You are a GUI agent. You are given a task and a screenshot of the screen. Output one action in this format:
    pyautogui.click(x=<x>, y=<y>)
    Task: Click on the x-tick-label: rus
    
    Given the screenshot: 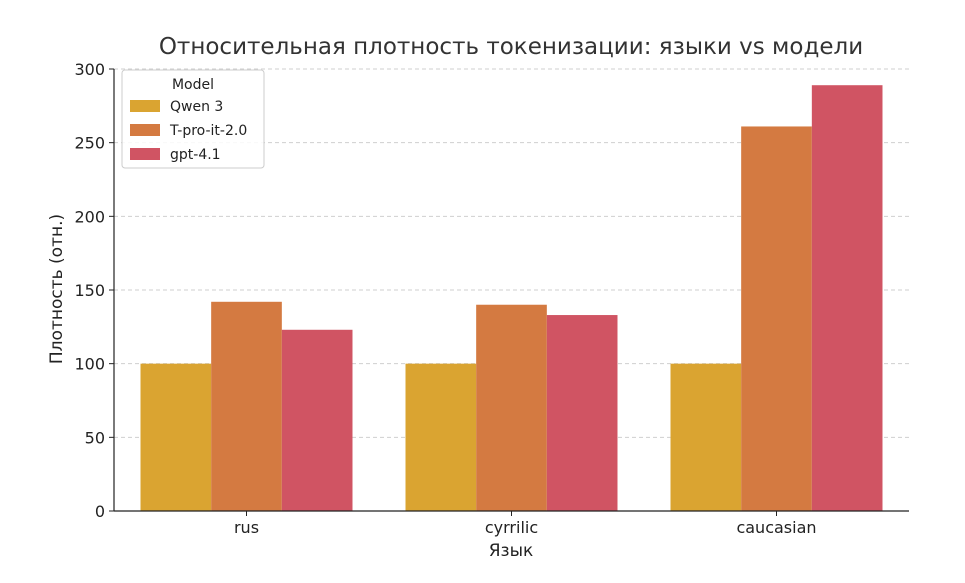 What is the action you would take?
    pyautogui.click(x=246, y=527)
    